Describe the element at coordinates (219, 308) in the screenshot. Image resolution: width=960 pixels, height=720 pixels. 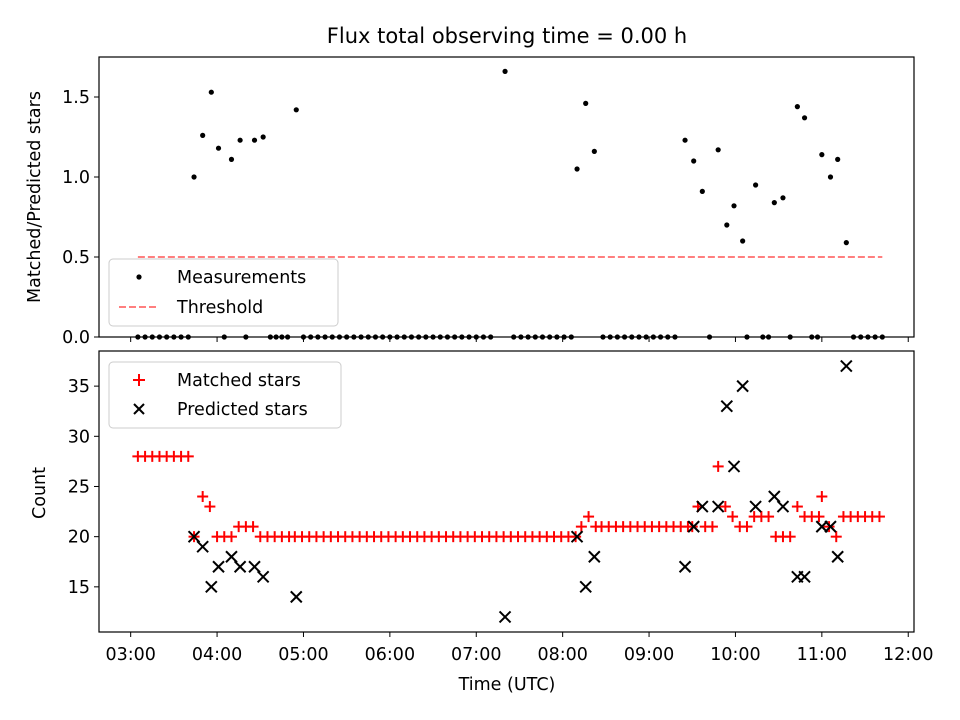
I see `legend-threshold-label: Threshold` at that location.